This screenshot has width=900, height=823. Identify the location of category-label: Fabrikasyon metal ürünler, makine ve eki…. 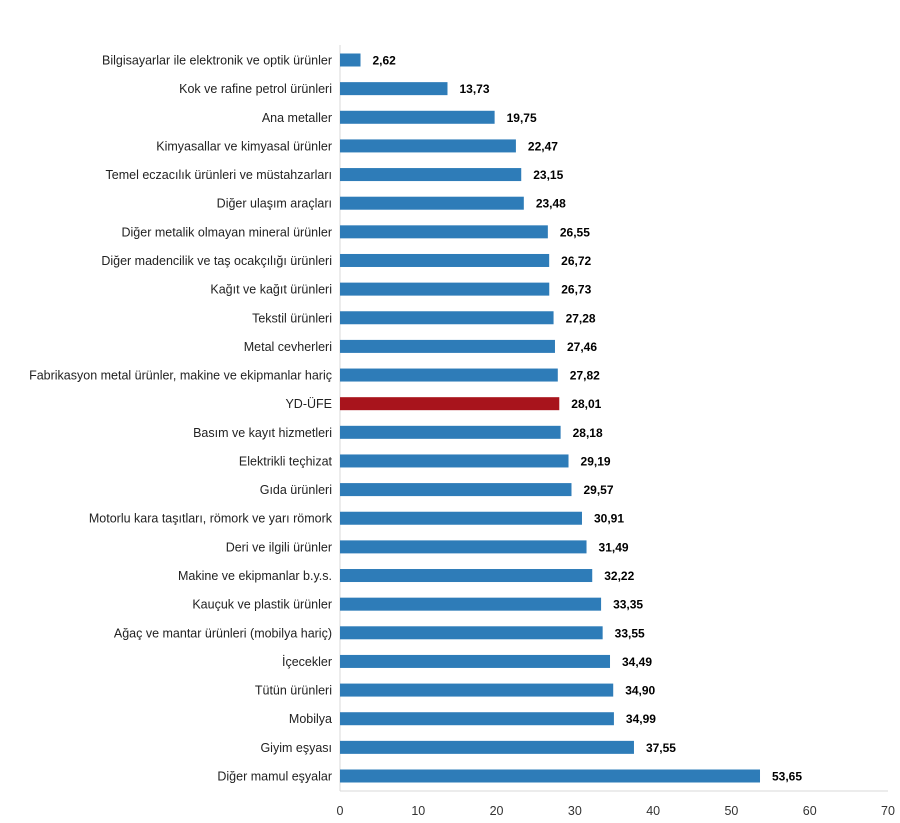
(180, 376).